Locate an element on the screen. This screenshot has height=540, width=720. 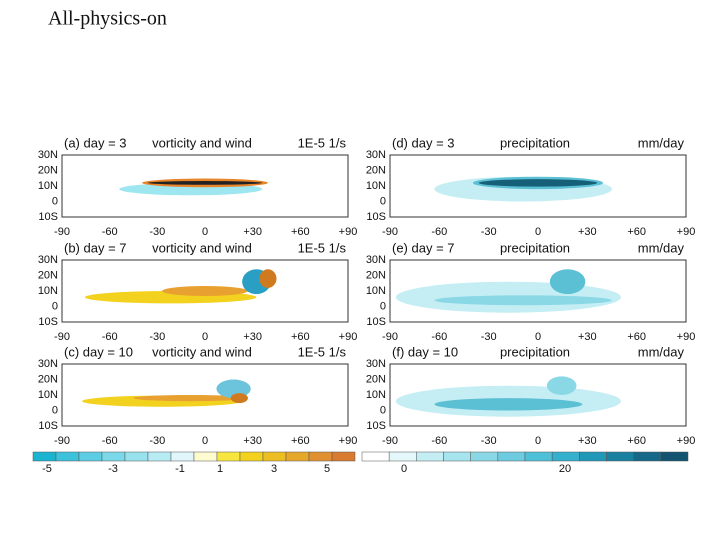
map-background is located at coordinates (205, 395).